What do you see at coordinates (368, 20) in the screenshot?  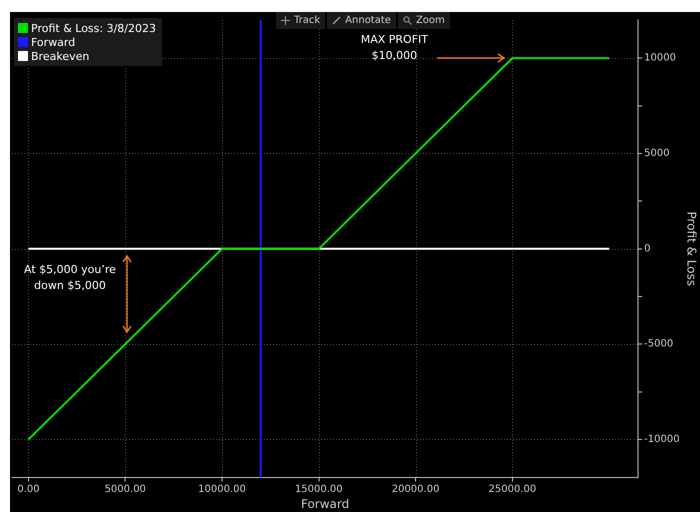 I see `annotation: Annotate` at bounding box center [368, 20].